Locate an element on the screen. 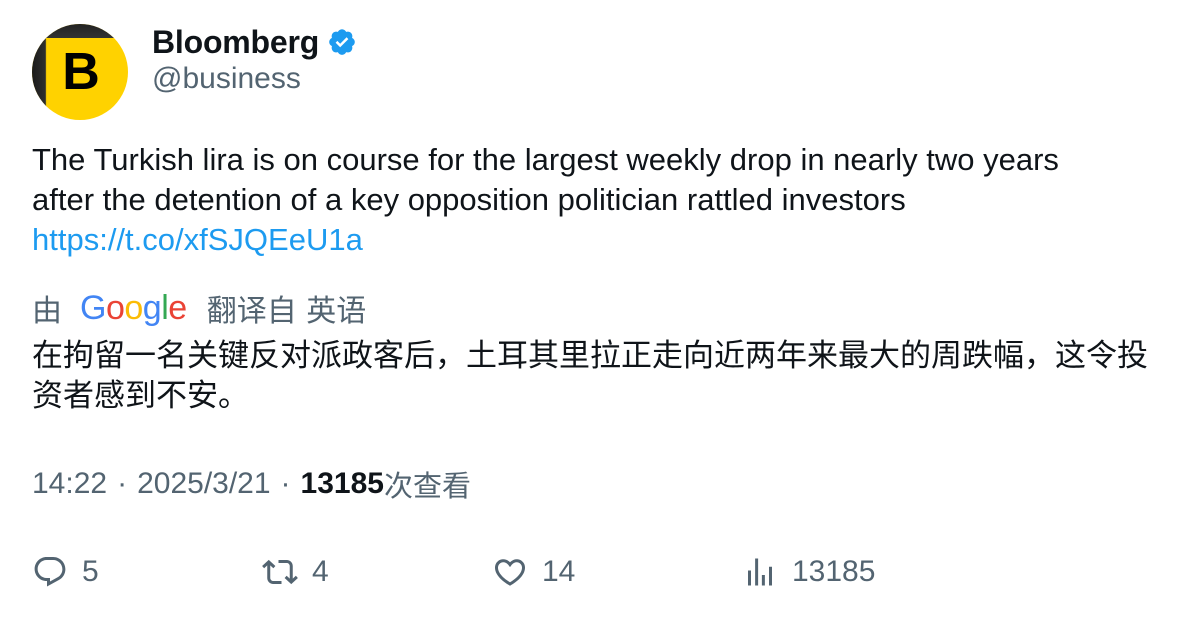  tweet-meta: 14:22 · 2025/3/21 · 13185 次查看 is located at coordinates (251, 484).